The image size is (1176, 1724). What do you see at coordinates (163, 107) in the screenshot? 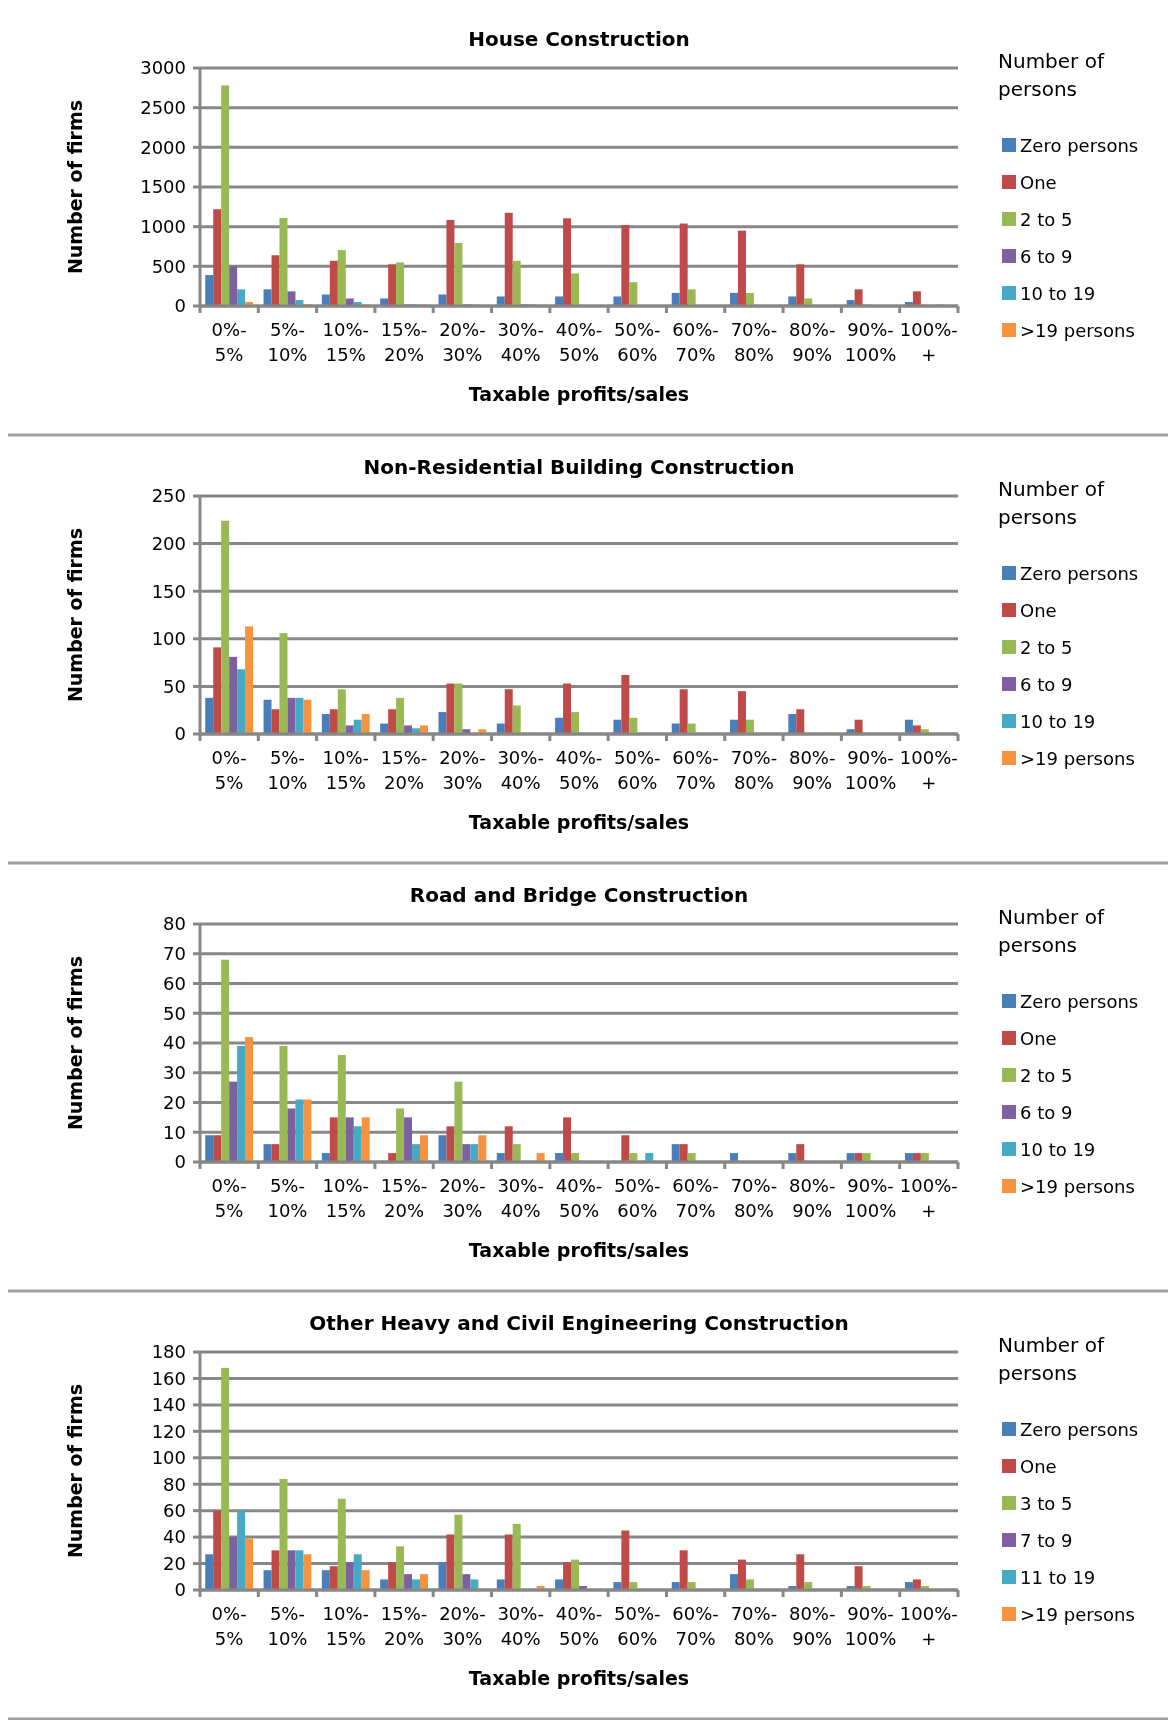
I see `y-tick-label: 2500` at bounding box center [163, 107].